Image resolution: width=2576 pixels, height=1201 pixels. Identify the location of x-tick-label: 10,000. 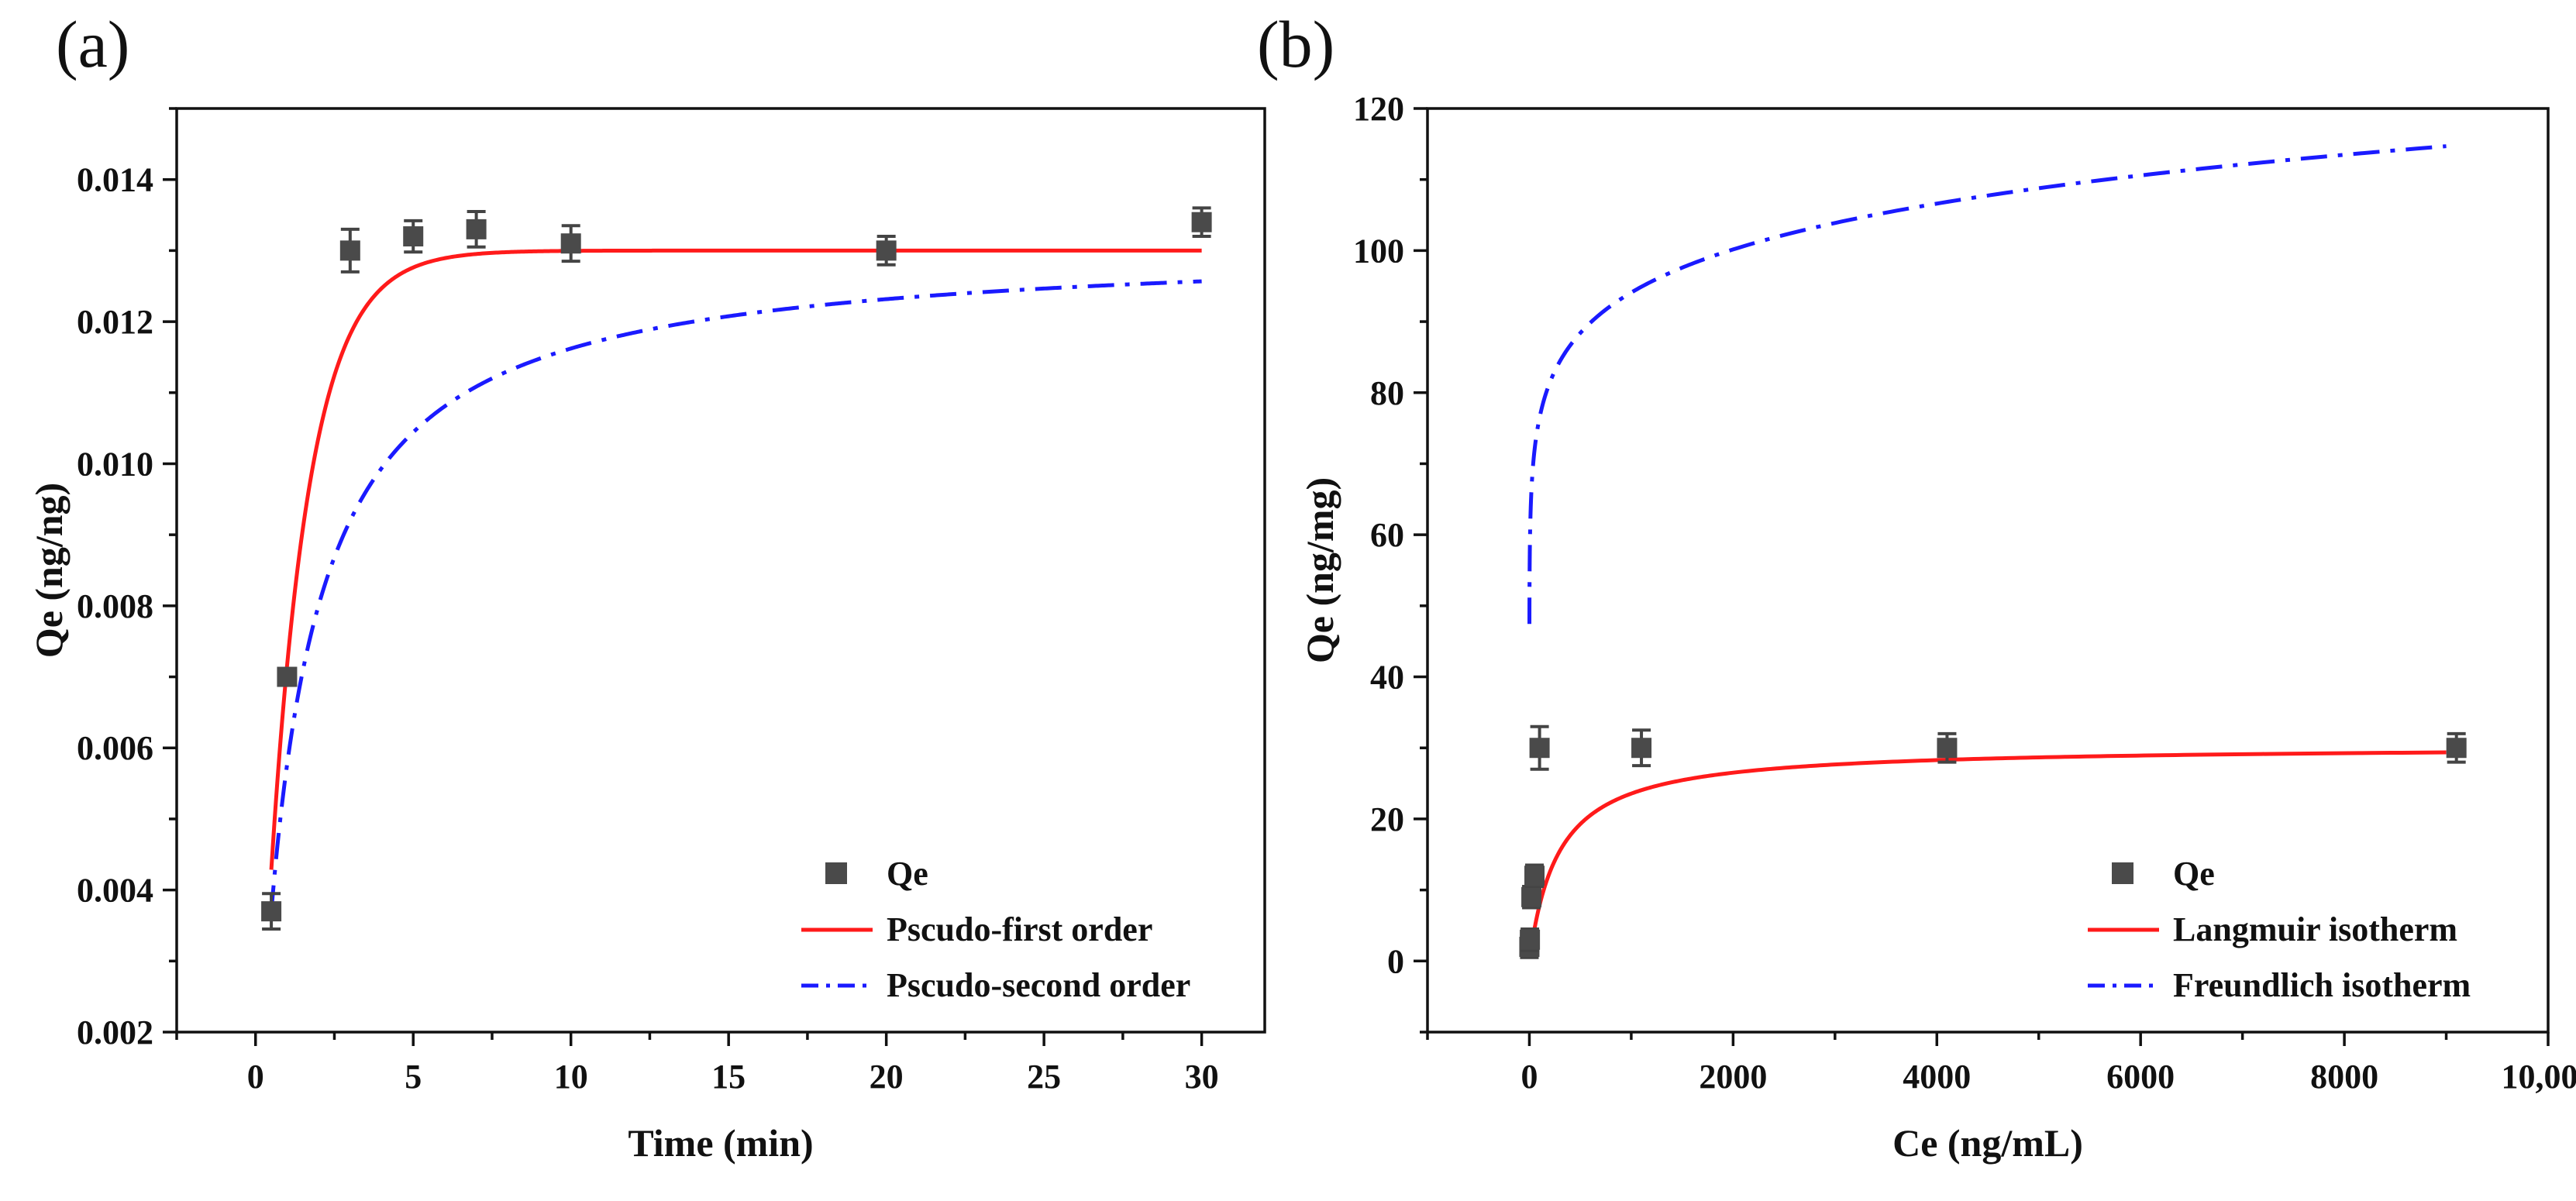
(2539, 1077).